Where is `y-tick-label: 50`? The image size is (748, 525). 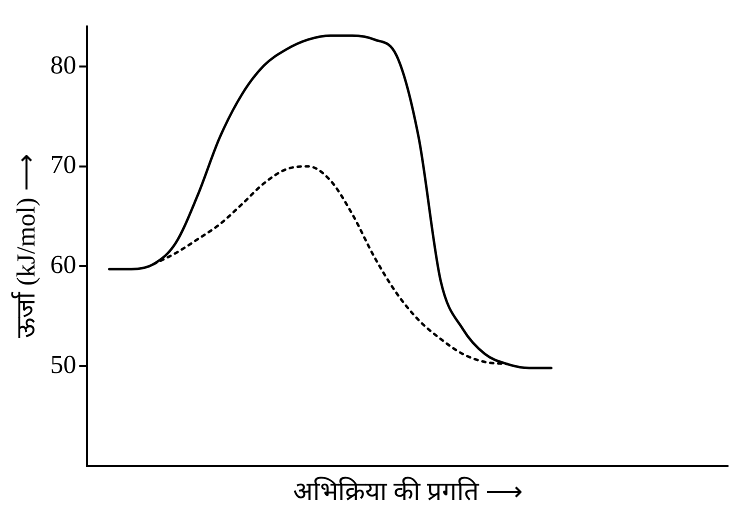
y-tick-label: 50 is located at coordinates (63, 364).